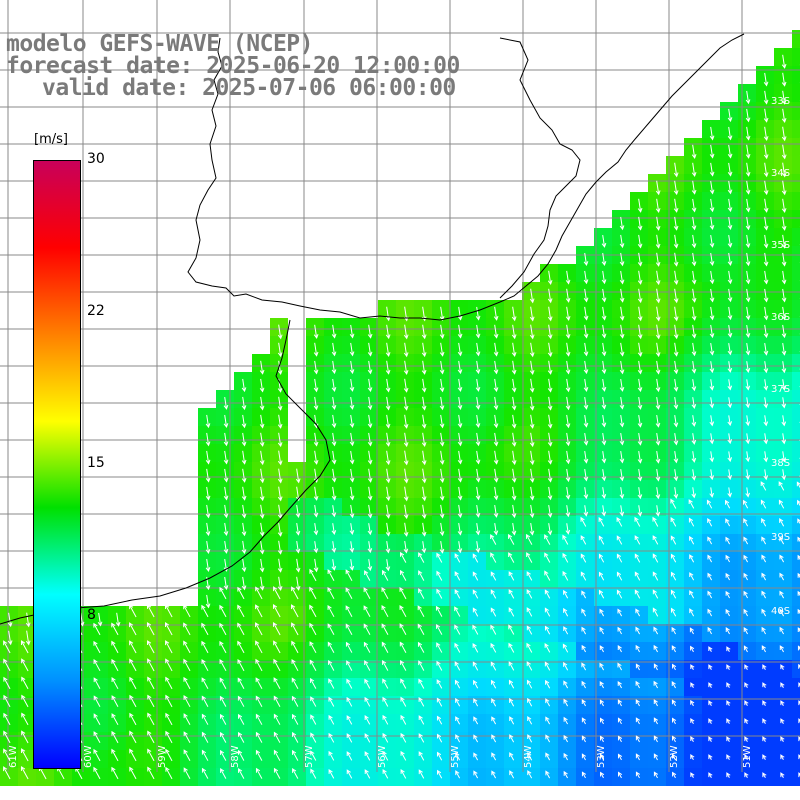 The image size is (800, 800). I want to click on lat-label: 33S, so click(781, 101).